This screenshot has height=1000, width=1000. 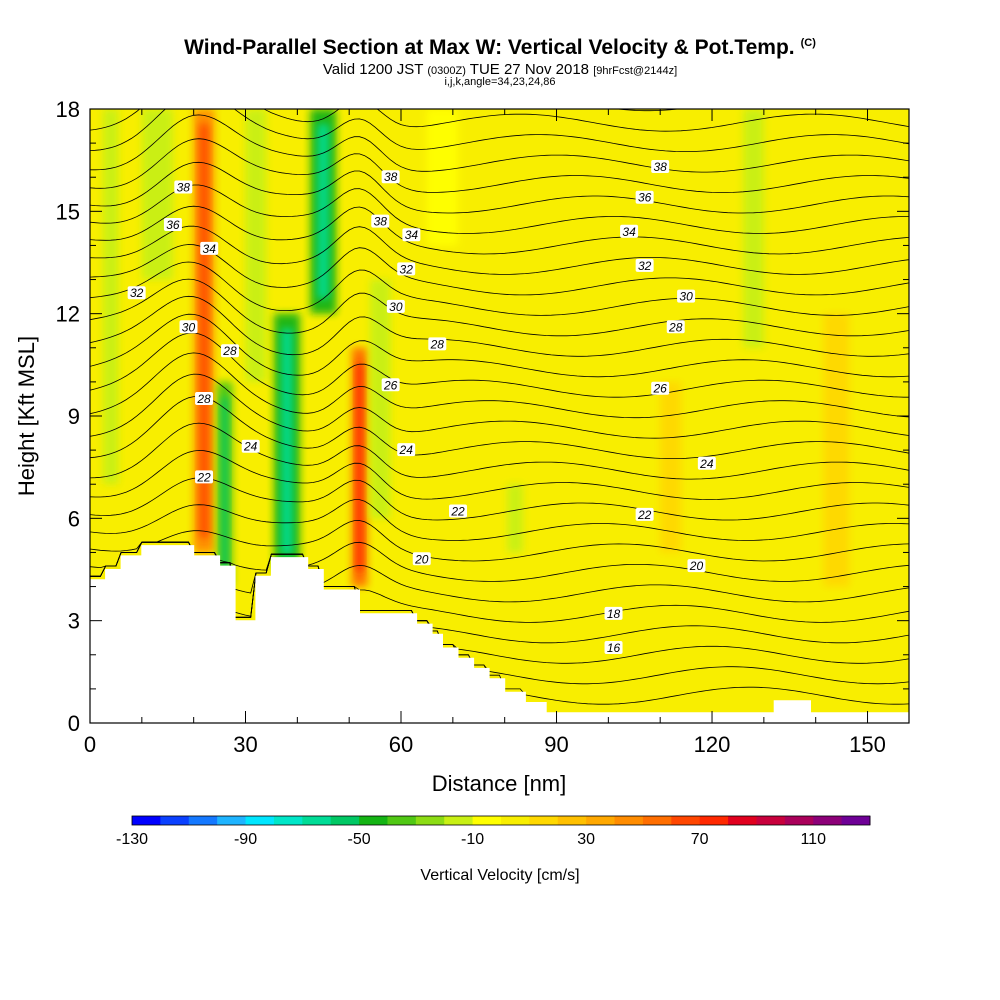 What do you see at coordinates (68, 314) in the screenshot?
I see `y-tick-label: 12` at bounding box center [68, 314].